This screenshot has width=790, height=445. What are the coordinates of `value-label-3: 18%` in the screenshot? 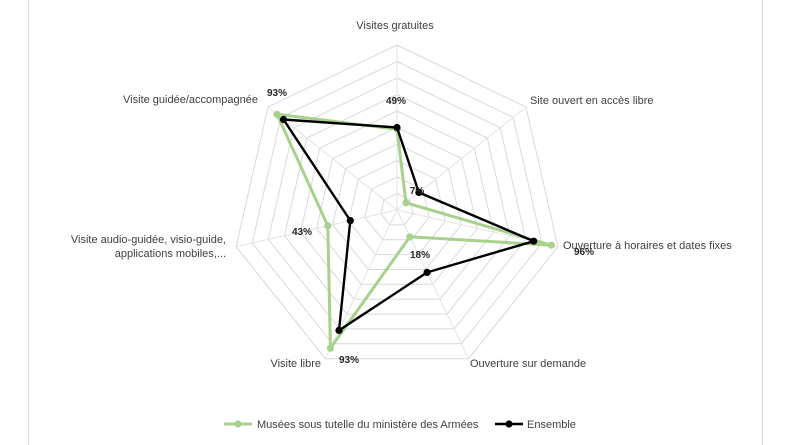 It's located at (420, 255).